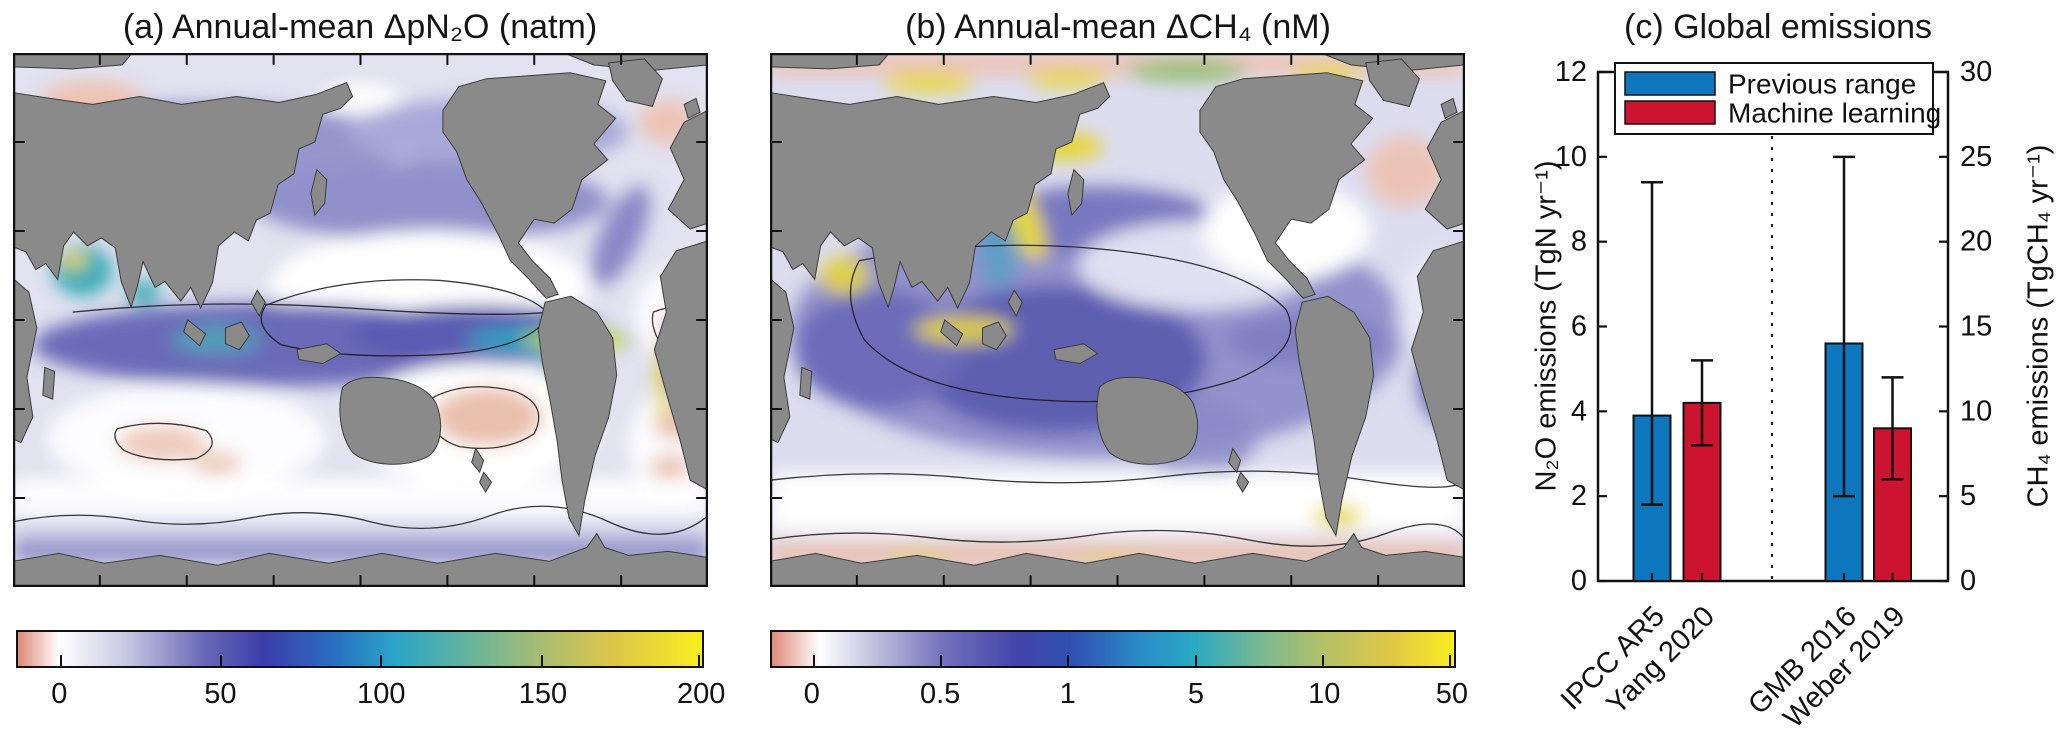  Describe the element at coordinates (940, 694) in the screenshot. I see `colorbar-tick-label: 0.5` at that location.